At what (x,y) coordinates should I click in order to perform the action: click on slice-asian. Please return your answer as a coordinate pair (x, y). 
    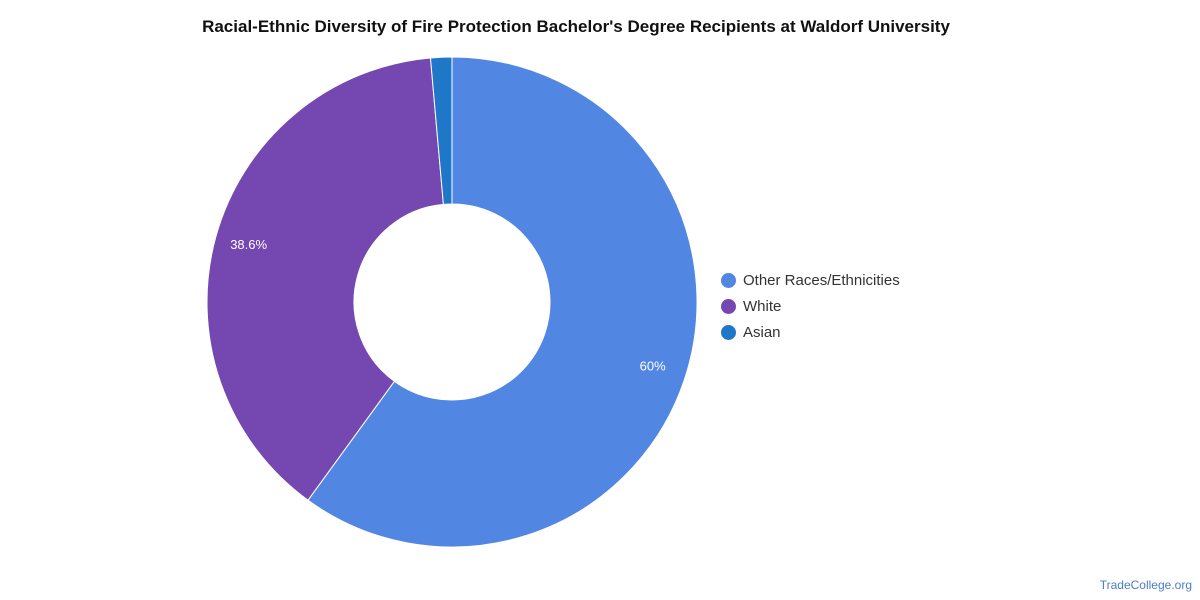
    Looking at the image, I should click on (441, 130).